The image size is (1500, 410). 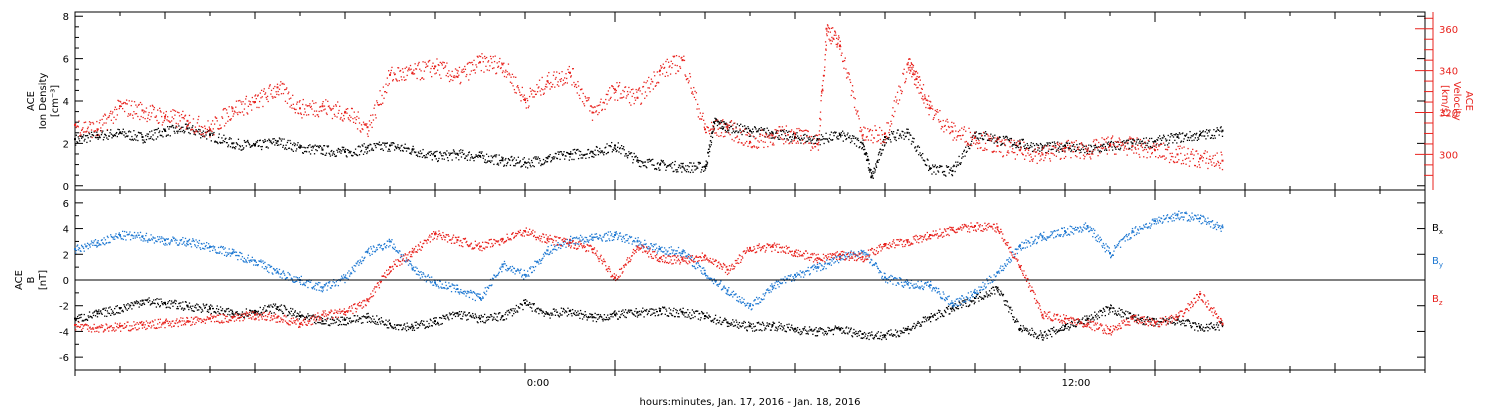 I want to click on legend-by-subscript: y, so click(x=1441, y=265).